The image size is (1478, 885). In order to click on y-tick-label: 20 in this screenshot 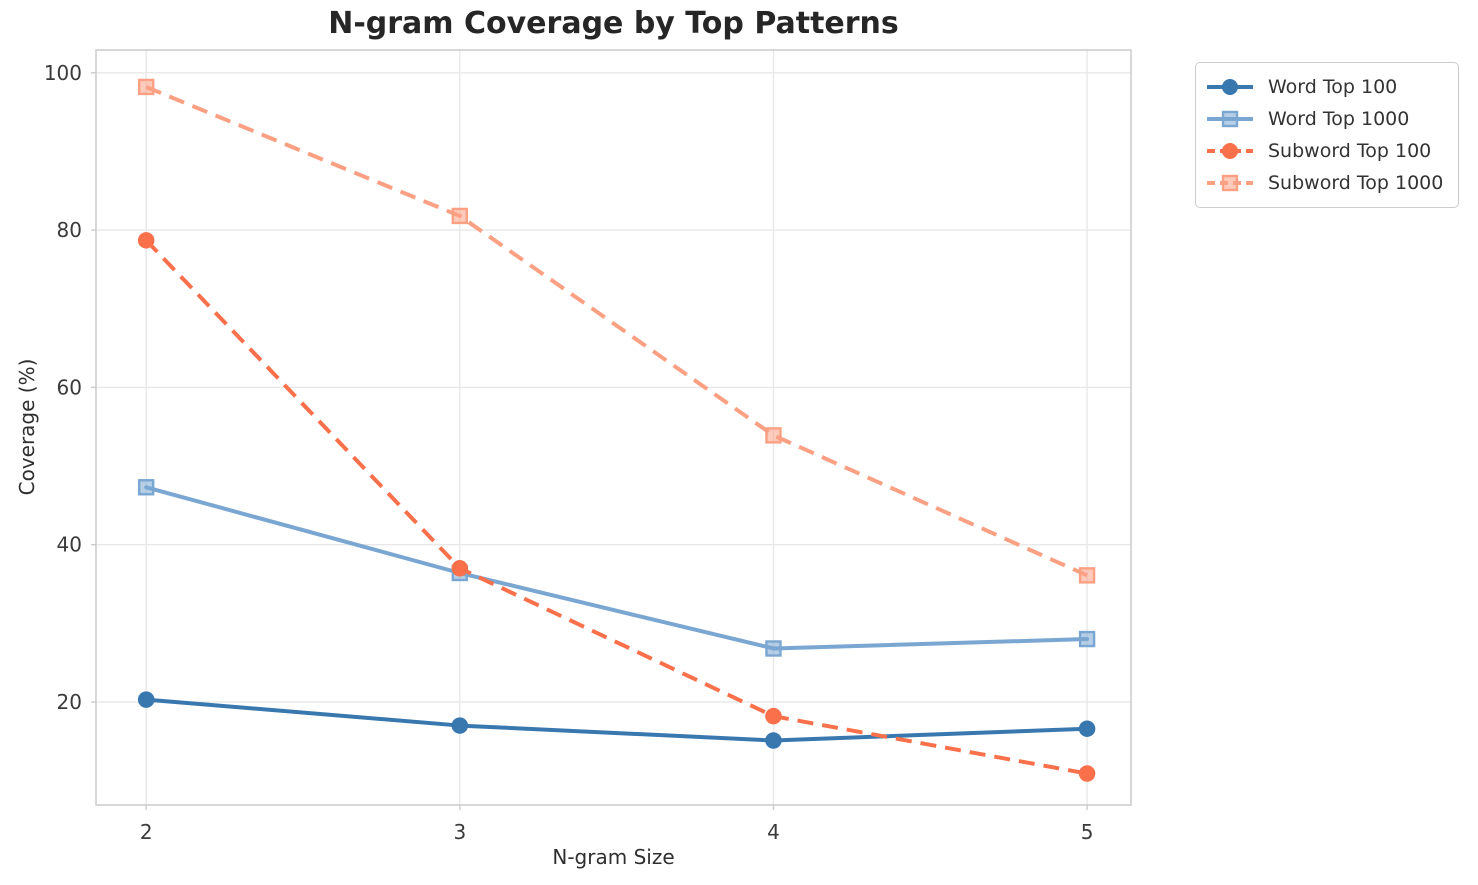, I will do `click(69, 702)`.